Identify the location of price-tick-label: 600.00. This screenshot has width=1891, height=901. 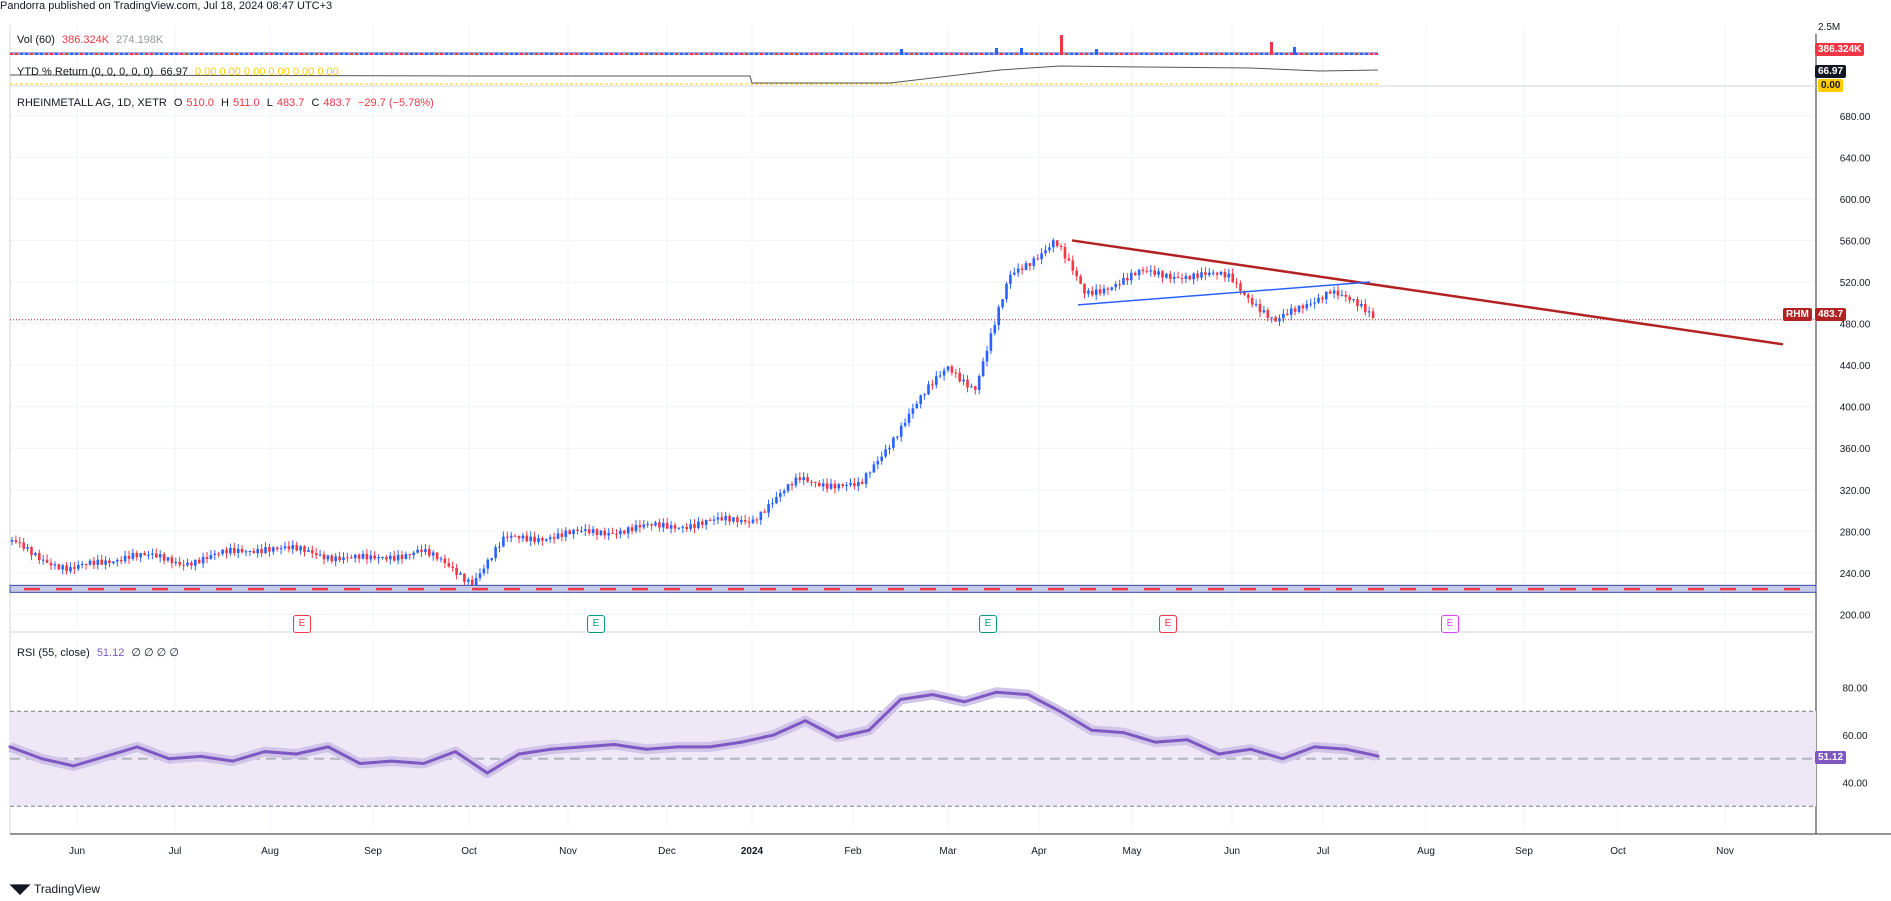
(1855, 200).